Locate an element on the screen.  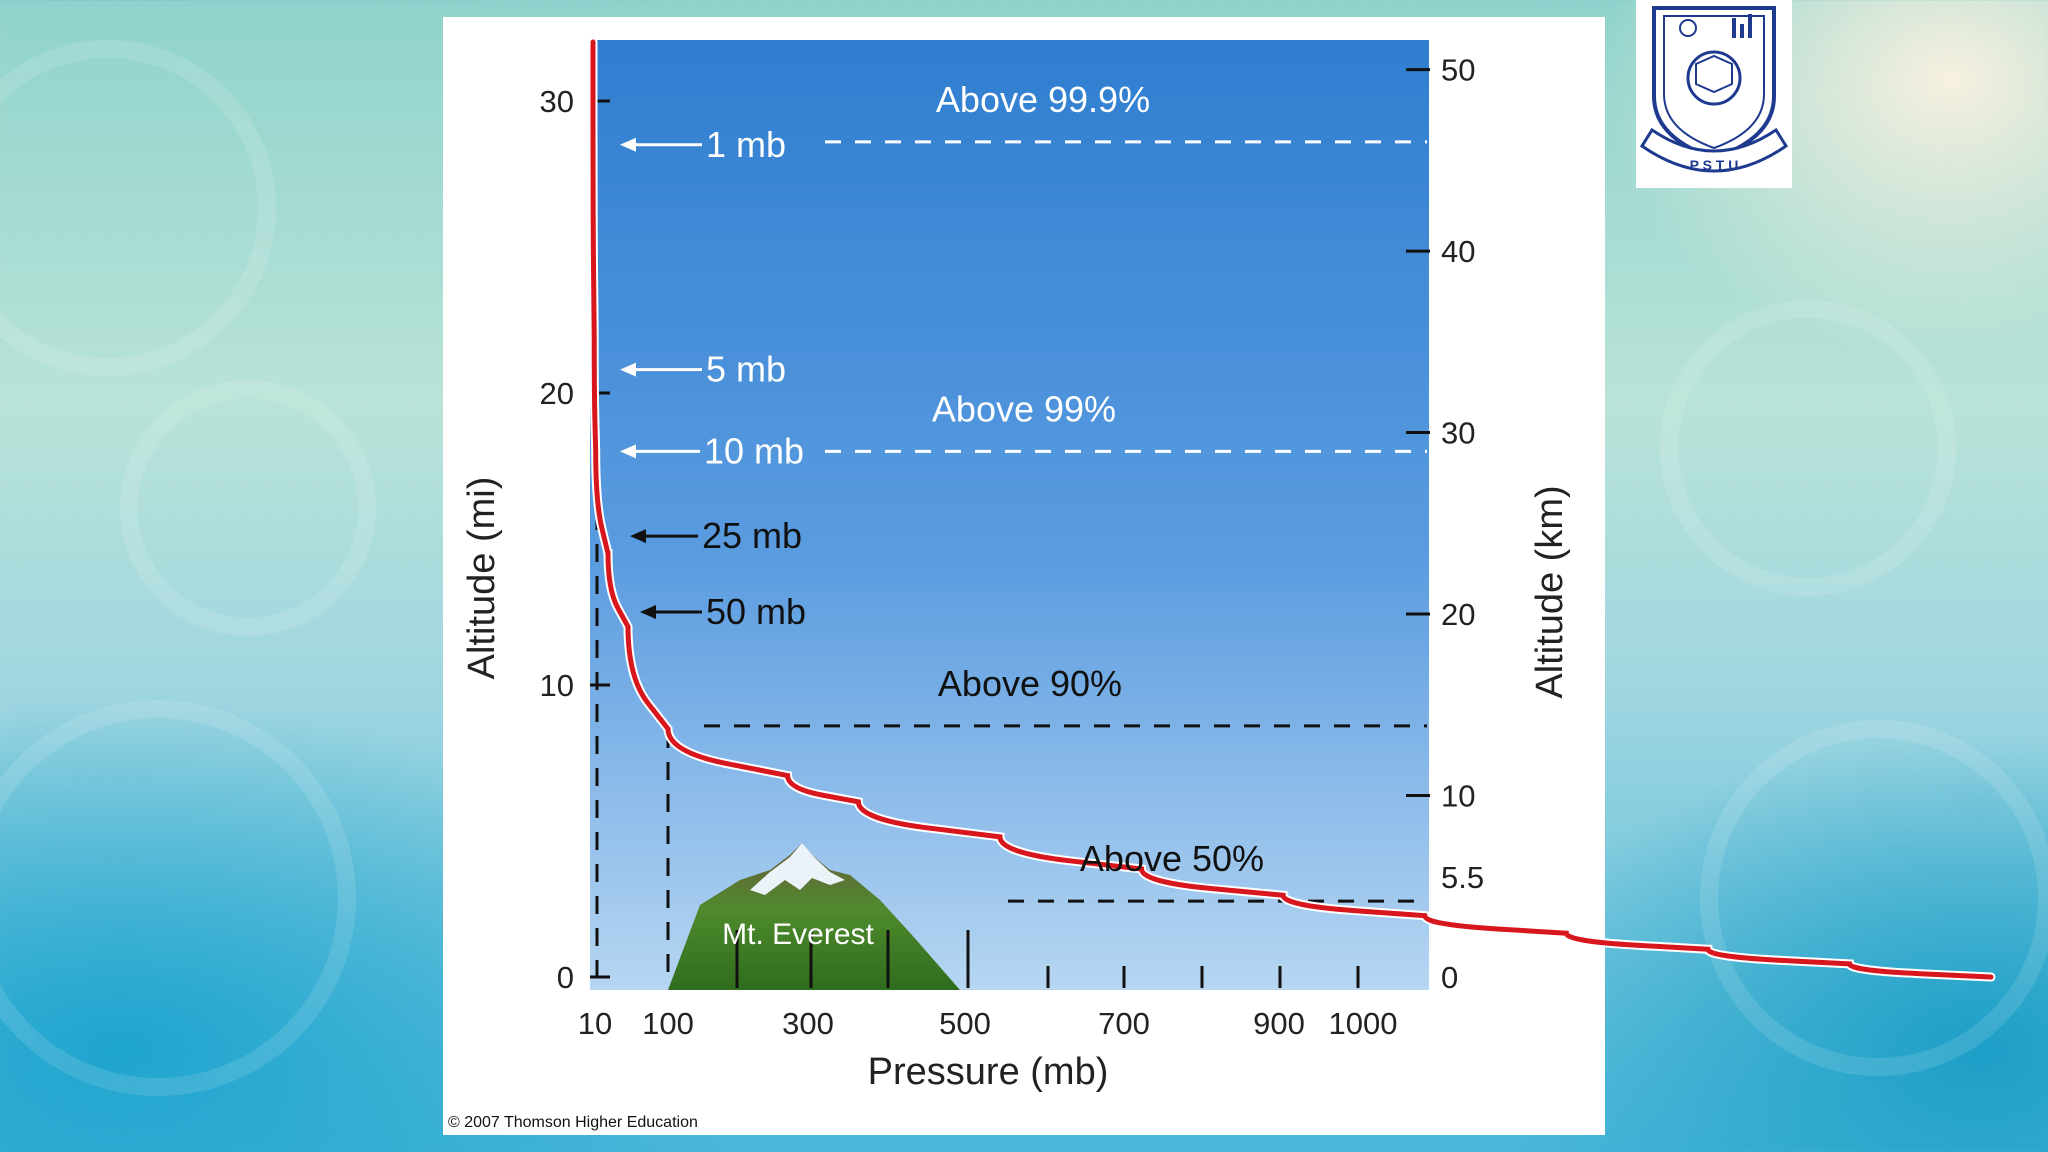
y-right-tick-label: 0 is located at coordinates (1449, 977).